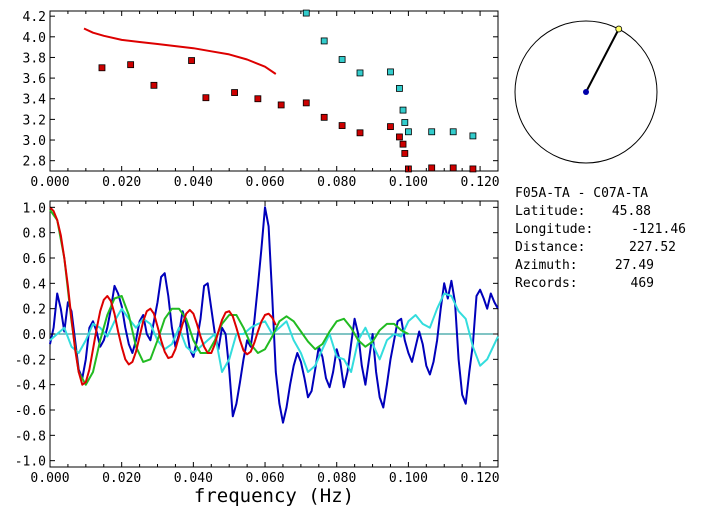 This screenshot has width=702, height=519. What do you see at coordinates (631, 211) in the screenshot?
I see `latitude-value: 45.88` at bounding box center [631, 211].